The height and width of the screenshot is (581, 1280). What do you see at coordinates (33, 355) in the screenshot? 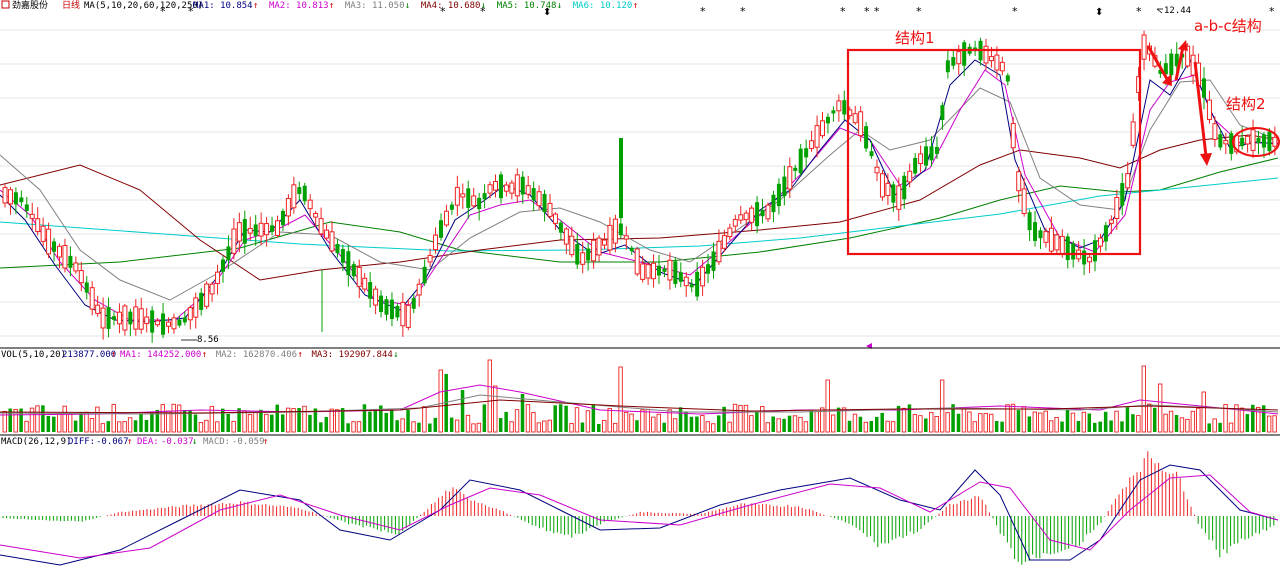
I see `volume-params: VOL(5,10,20)` at bounding box center [33, 355].